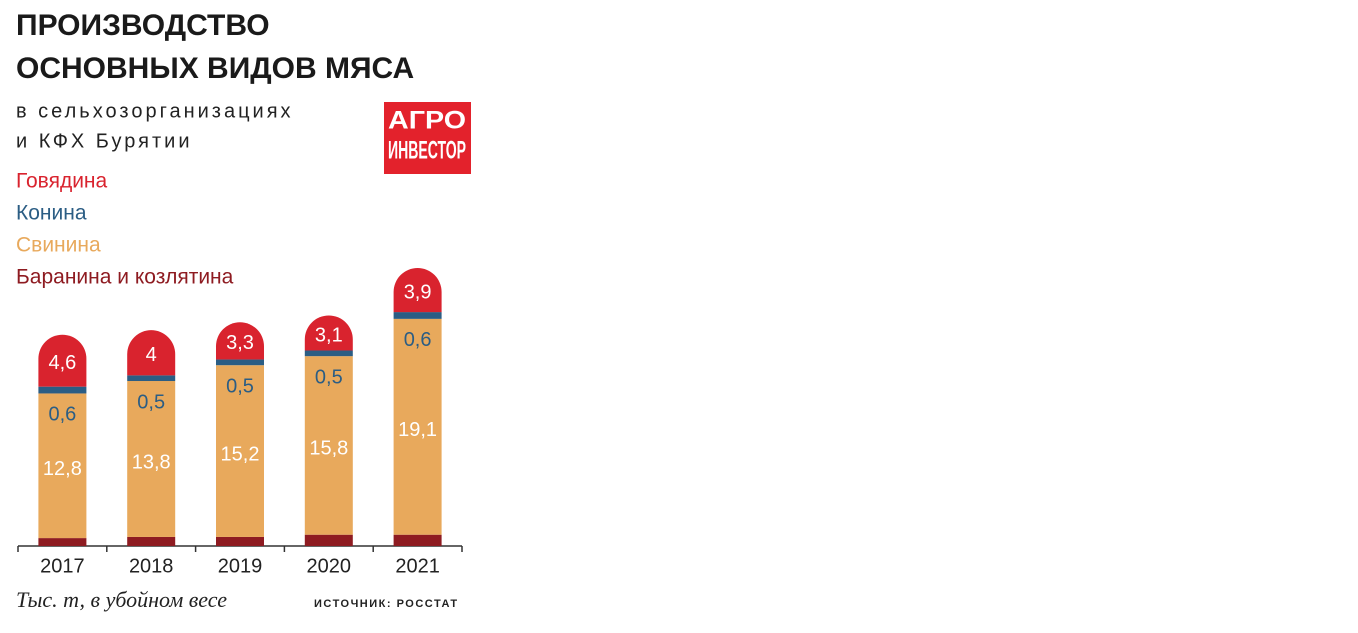 This screenshot has height=633, width=1358. I want to click on value-label: 4, so click(151, 355).